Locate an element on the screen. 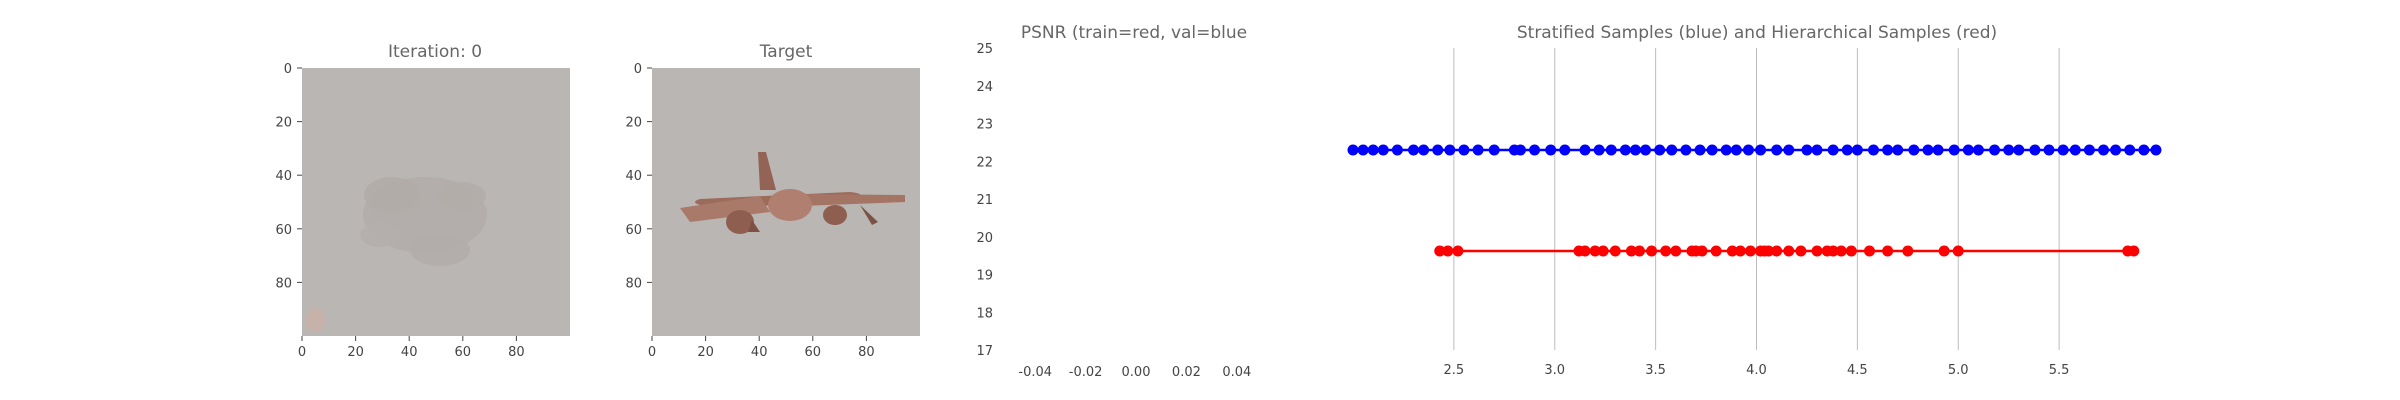  psnr-y-tick-label: 19 is located at coordinates (984, 276).